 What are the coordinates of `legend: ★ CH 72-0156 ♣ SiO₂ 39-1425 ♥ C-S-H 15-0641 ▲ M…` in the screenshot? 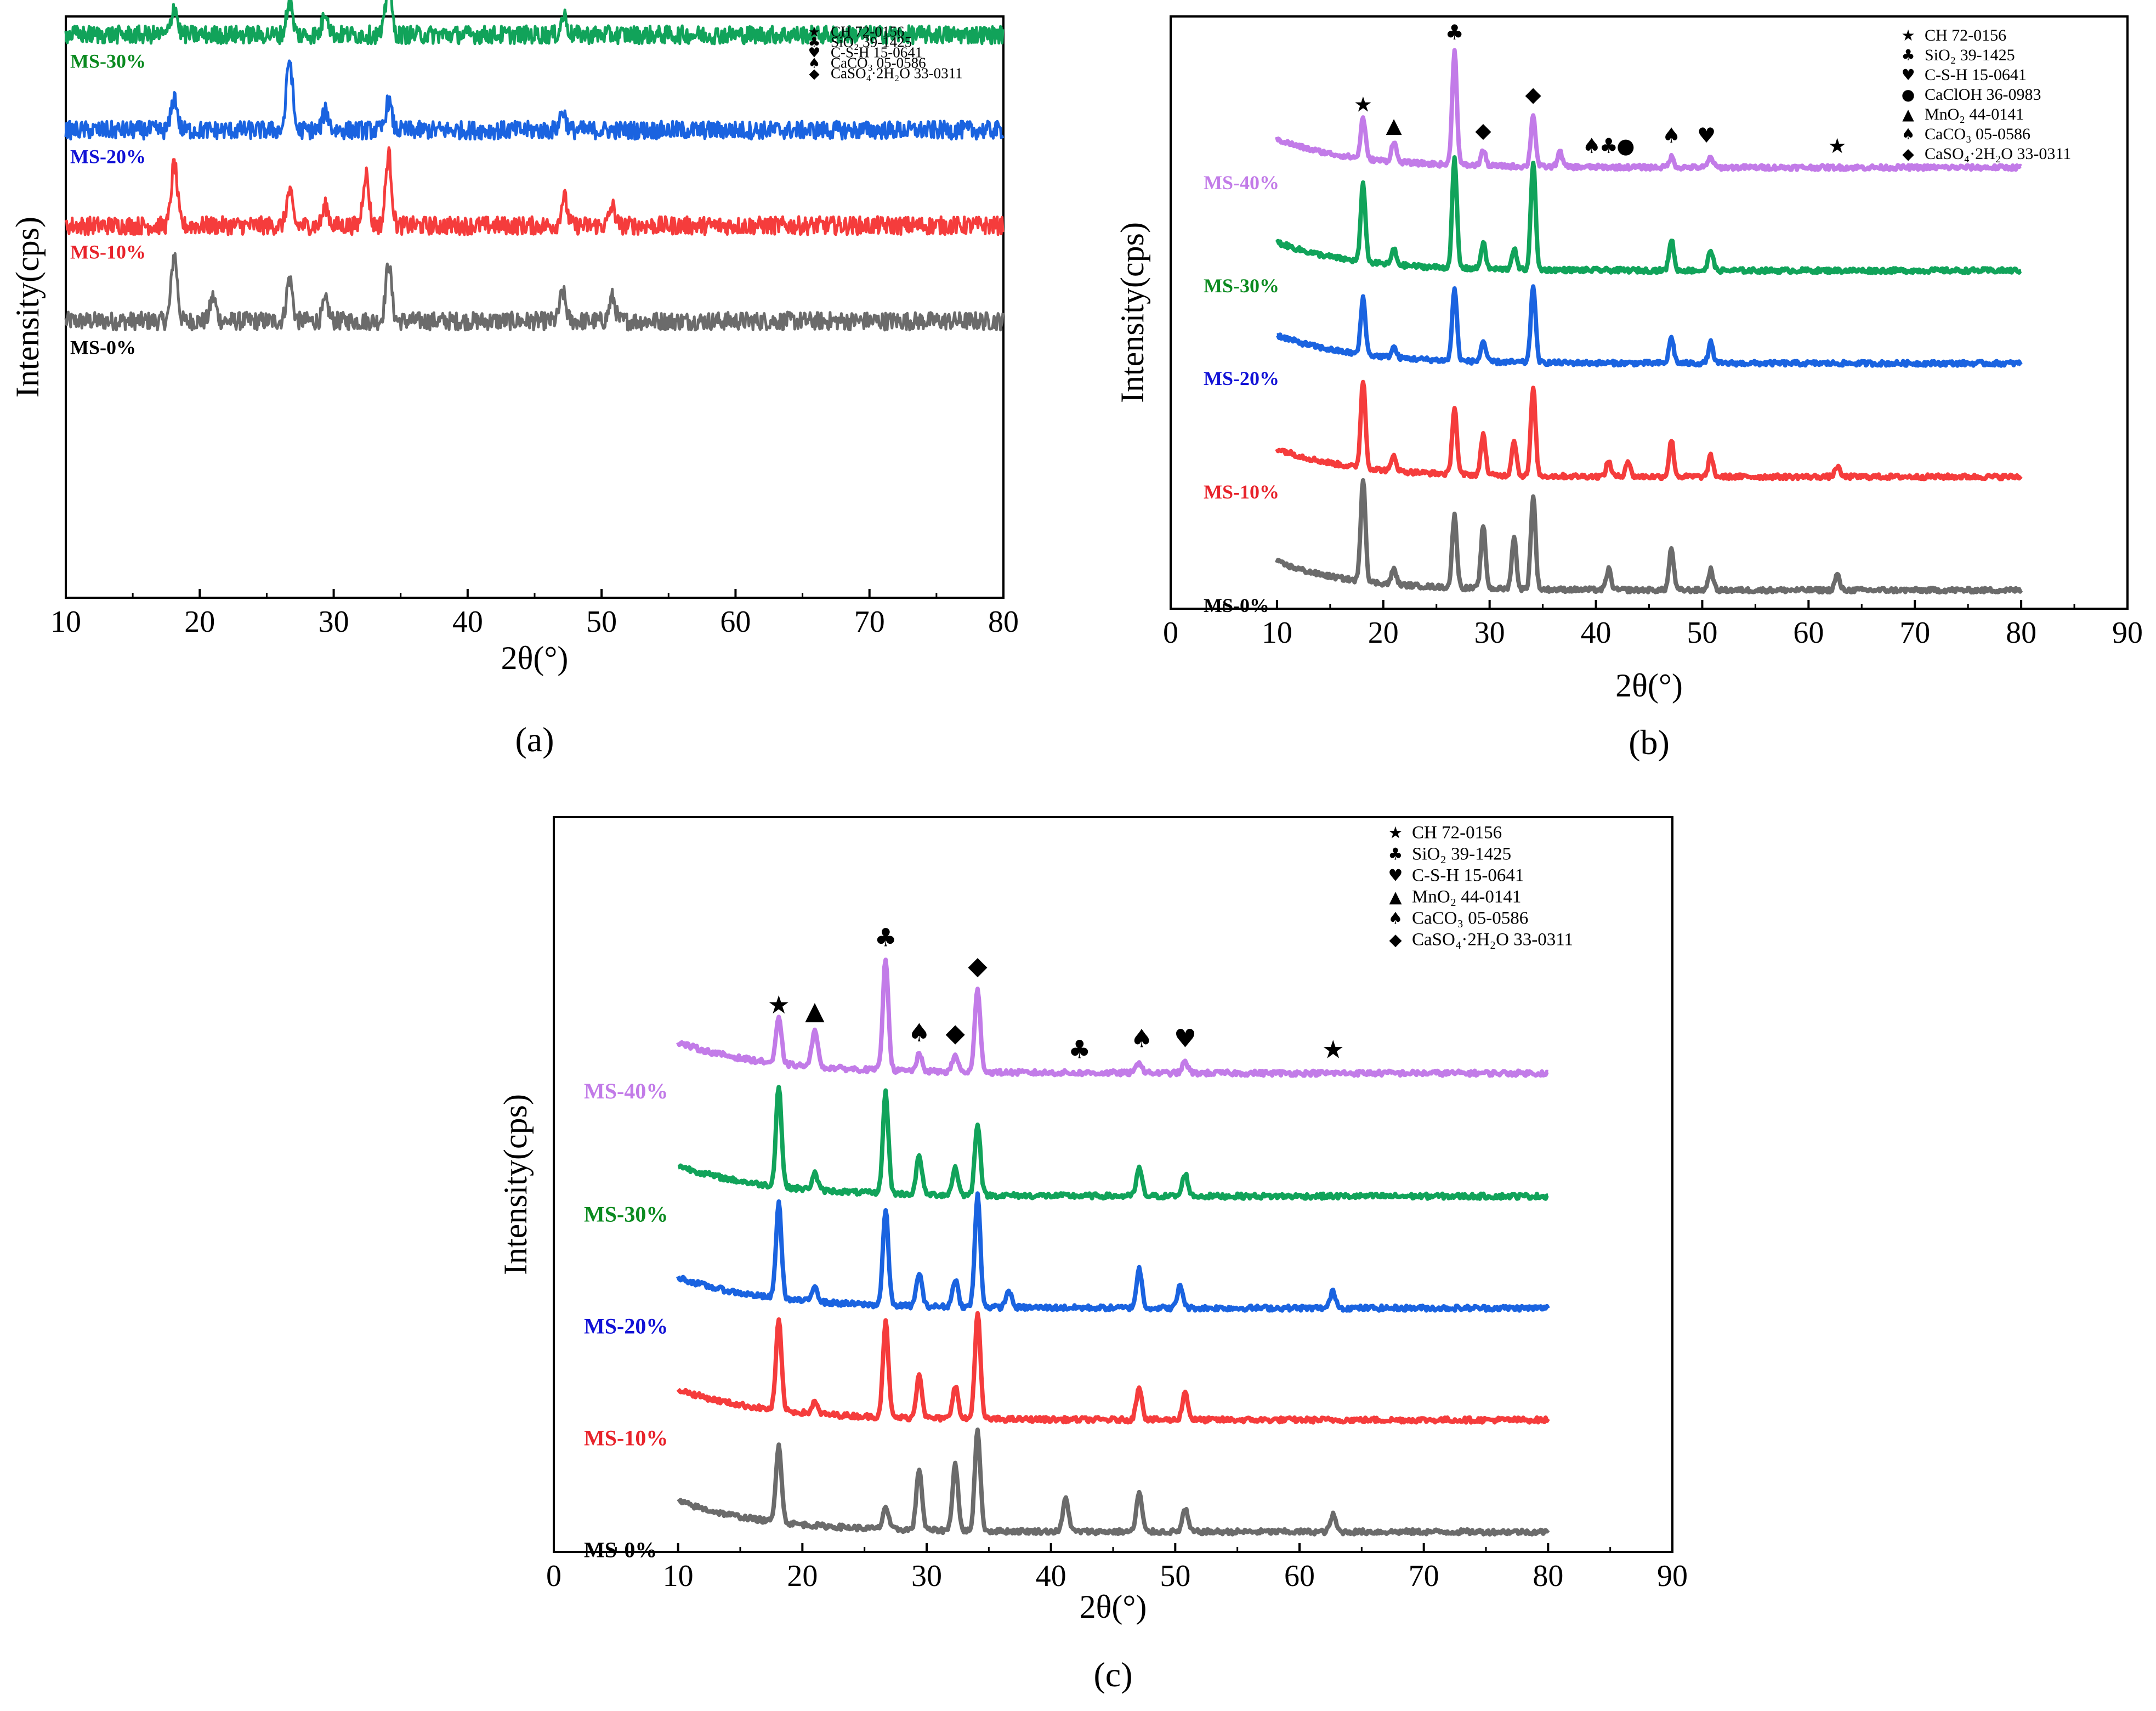 It's located at (1480, 886).